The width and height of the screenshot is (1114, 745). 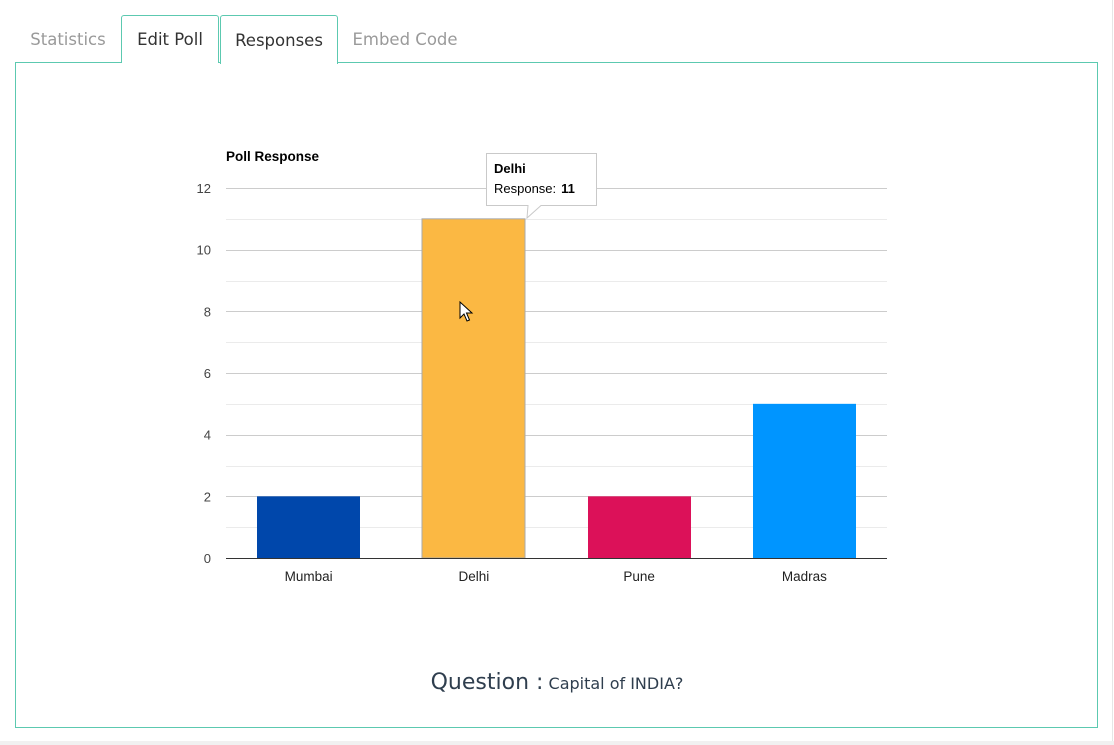 What do you see at coordinates (279, 39) in the screenshot?
I see `tab-responses: Responses` at bounding box center [279, 39].